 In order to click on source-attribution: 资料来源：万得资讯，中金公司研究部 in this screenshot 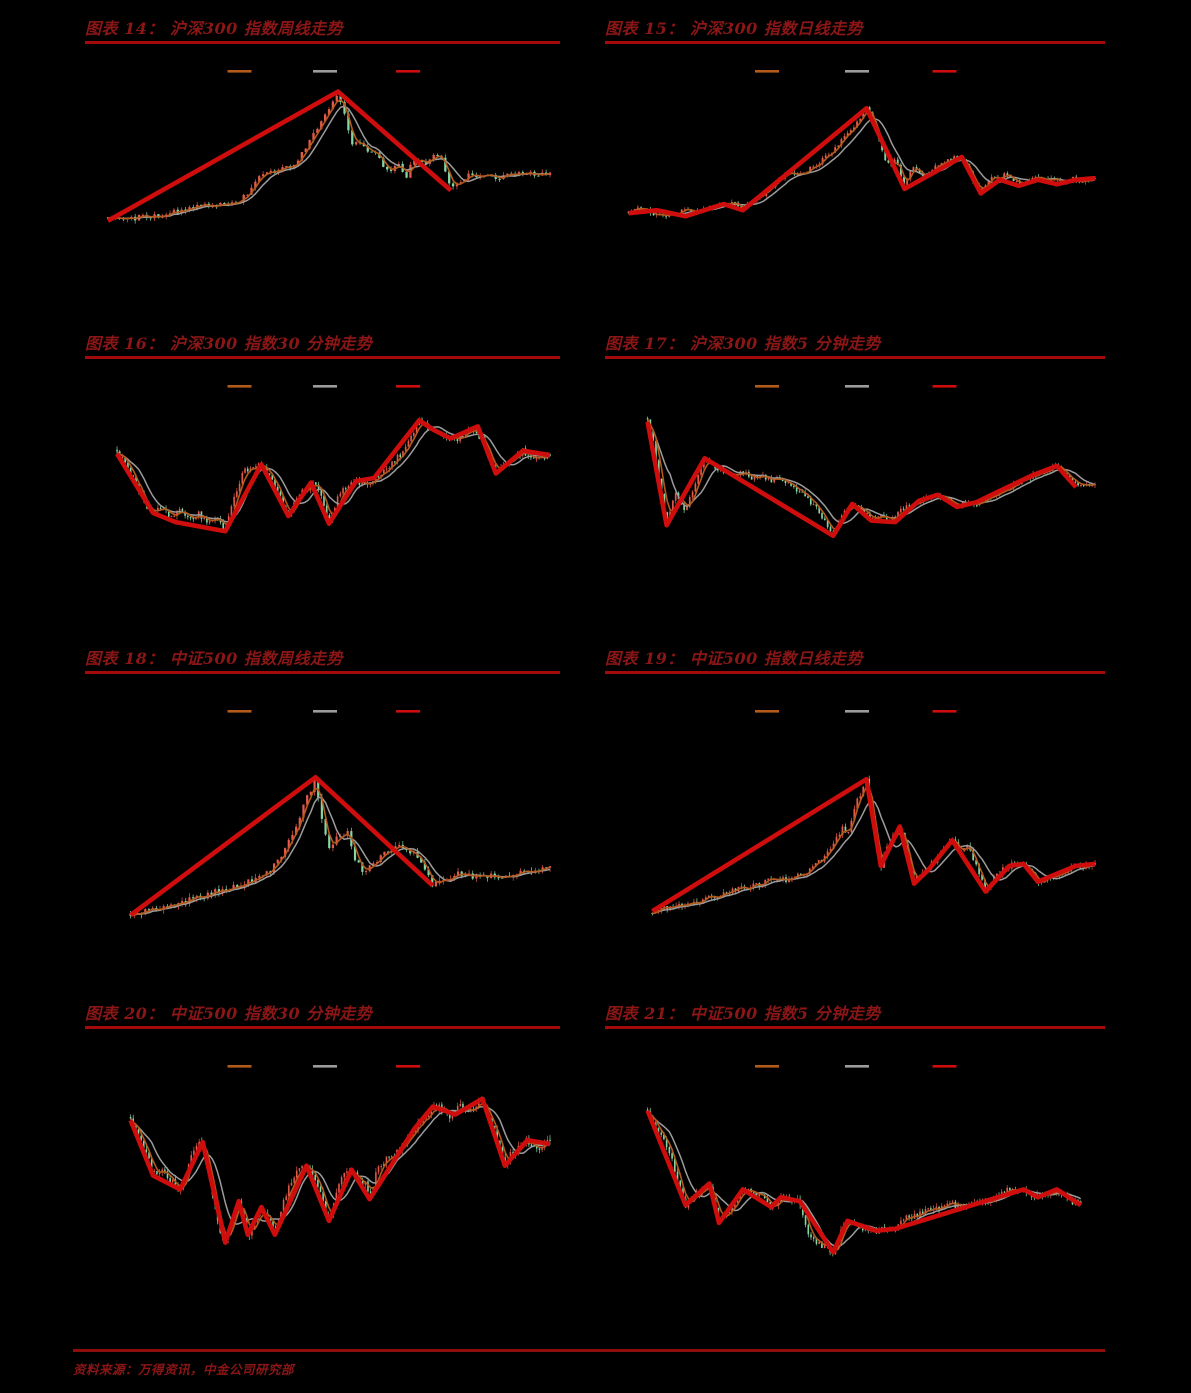, I will do `click(184, 1369)`.